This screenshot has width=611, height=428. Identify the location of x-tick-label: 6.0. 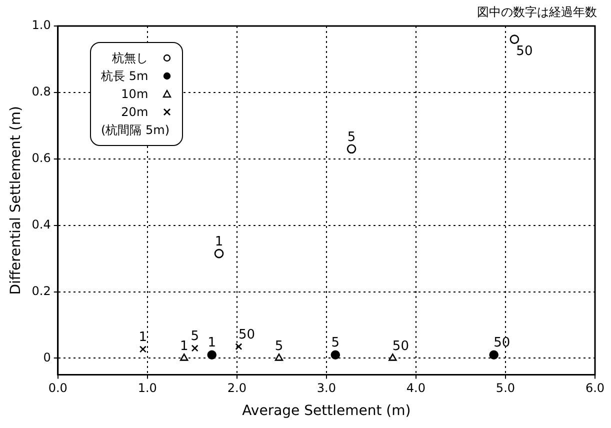
(595, 388).